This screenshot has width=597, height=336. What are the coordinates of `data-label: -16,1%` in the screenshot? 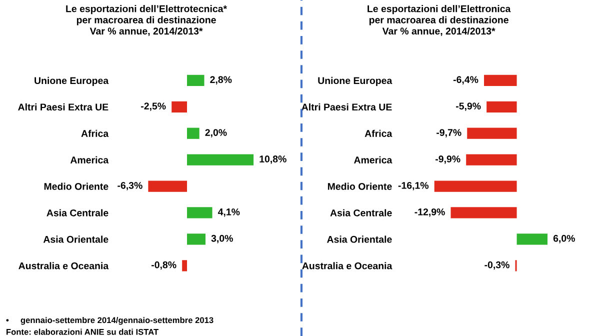 It's located at (413, 186).